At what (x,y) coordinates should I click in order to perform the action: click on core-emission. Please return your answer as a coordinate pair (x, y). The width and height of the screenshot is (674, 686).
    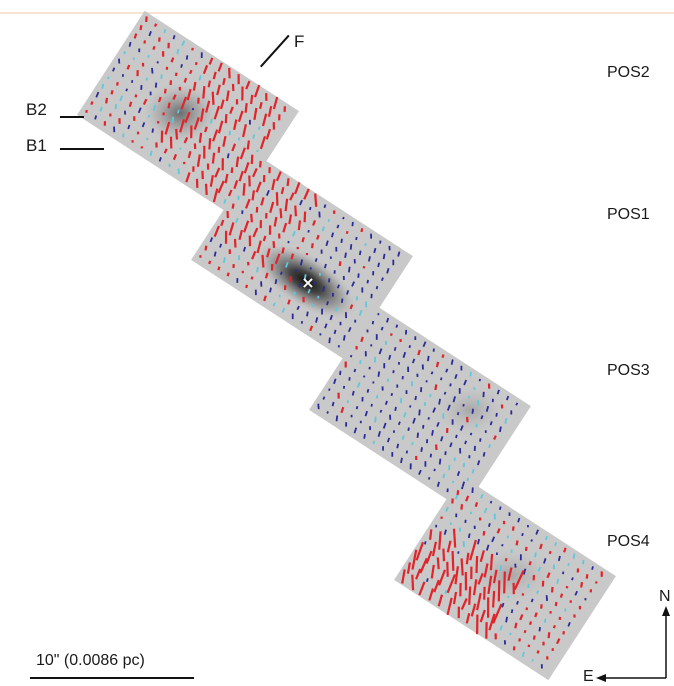
    Looking at the image, I should click on (306, 281).